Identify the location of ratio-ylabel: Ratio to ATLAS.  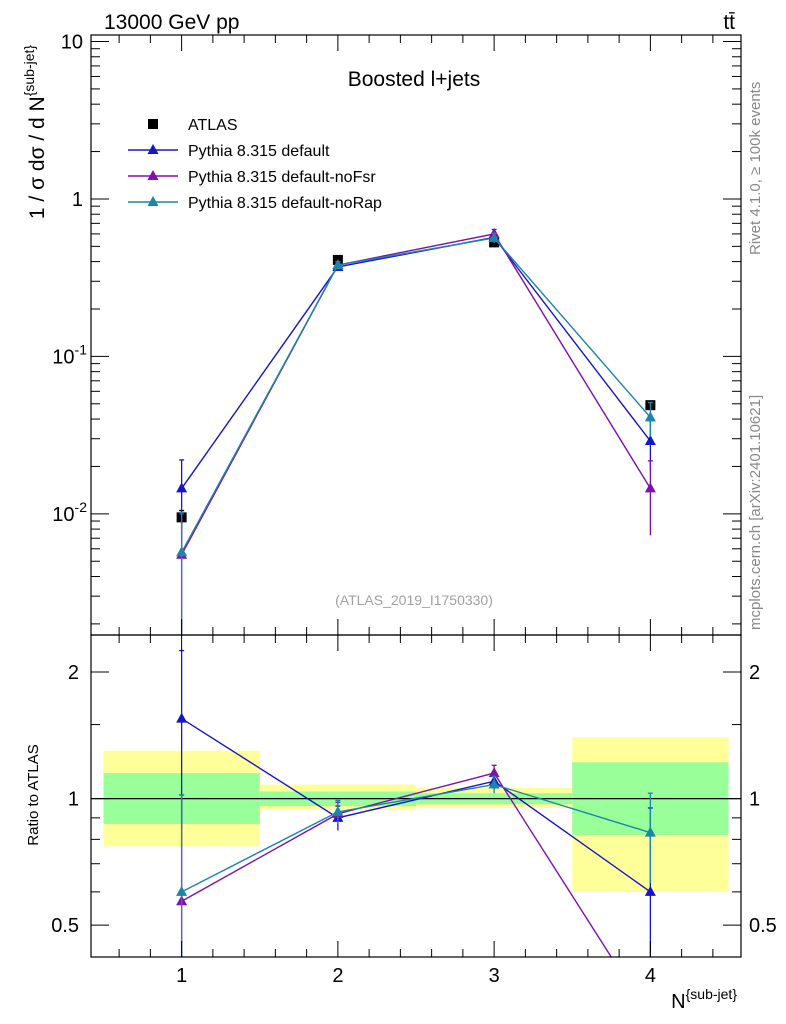
(33, 794).